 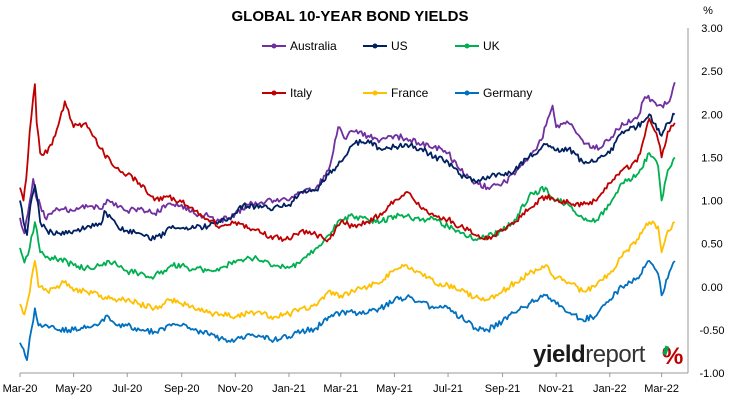 What do you see at coordinates (127, 389) in the screenshot?
I see `x-tick-label: Jul-20` at bounding box center [127, 389].